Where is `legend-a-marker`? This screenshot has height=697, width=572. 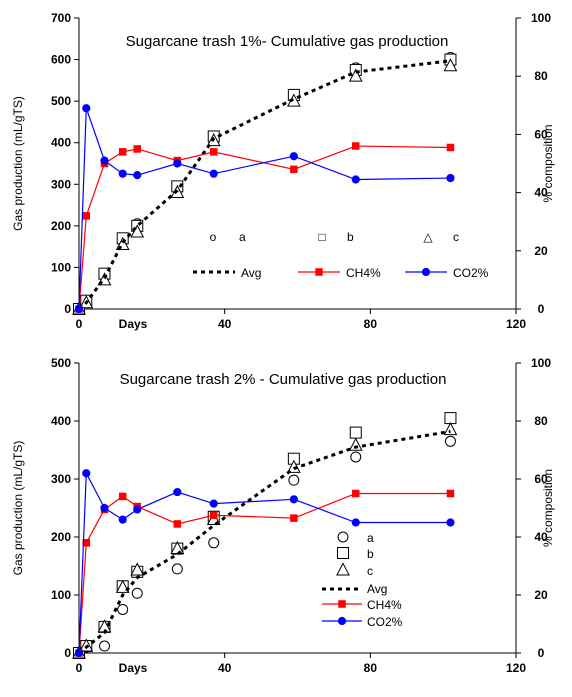 legend-a-marker is located at coordinates (343, 537).